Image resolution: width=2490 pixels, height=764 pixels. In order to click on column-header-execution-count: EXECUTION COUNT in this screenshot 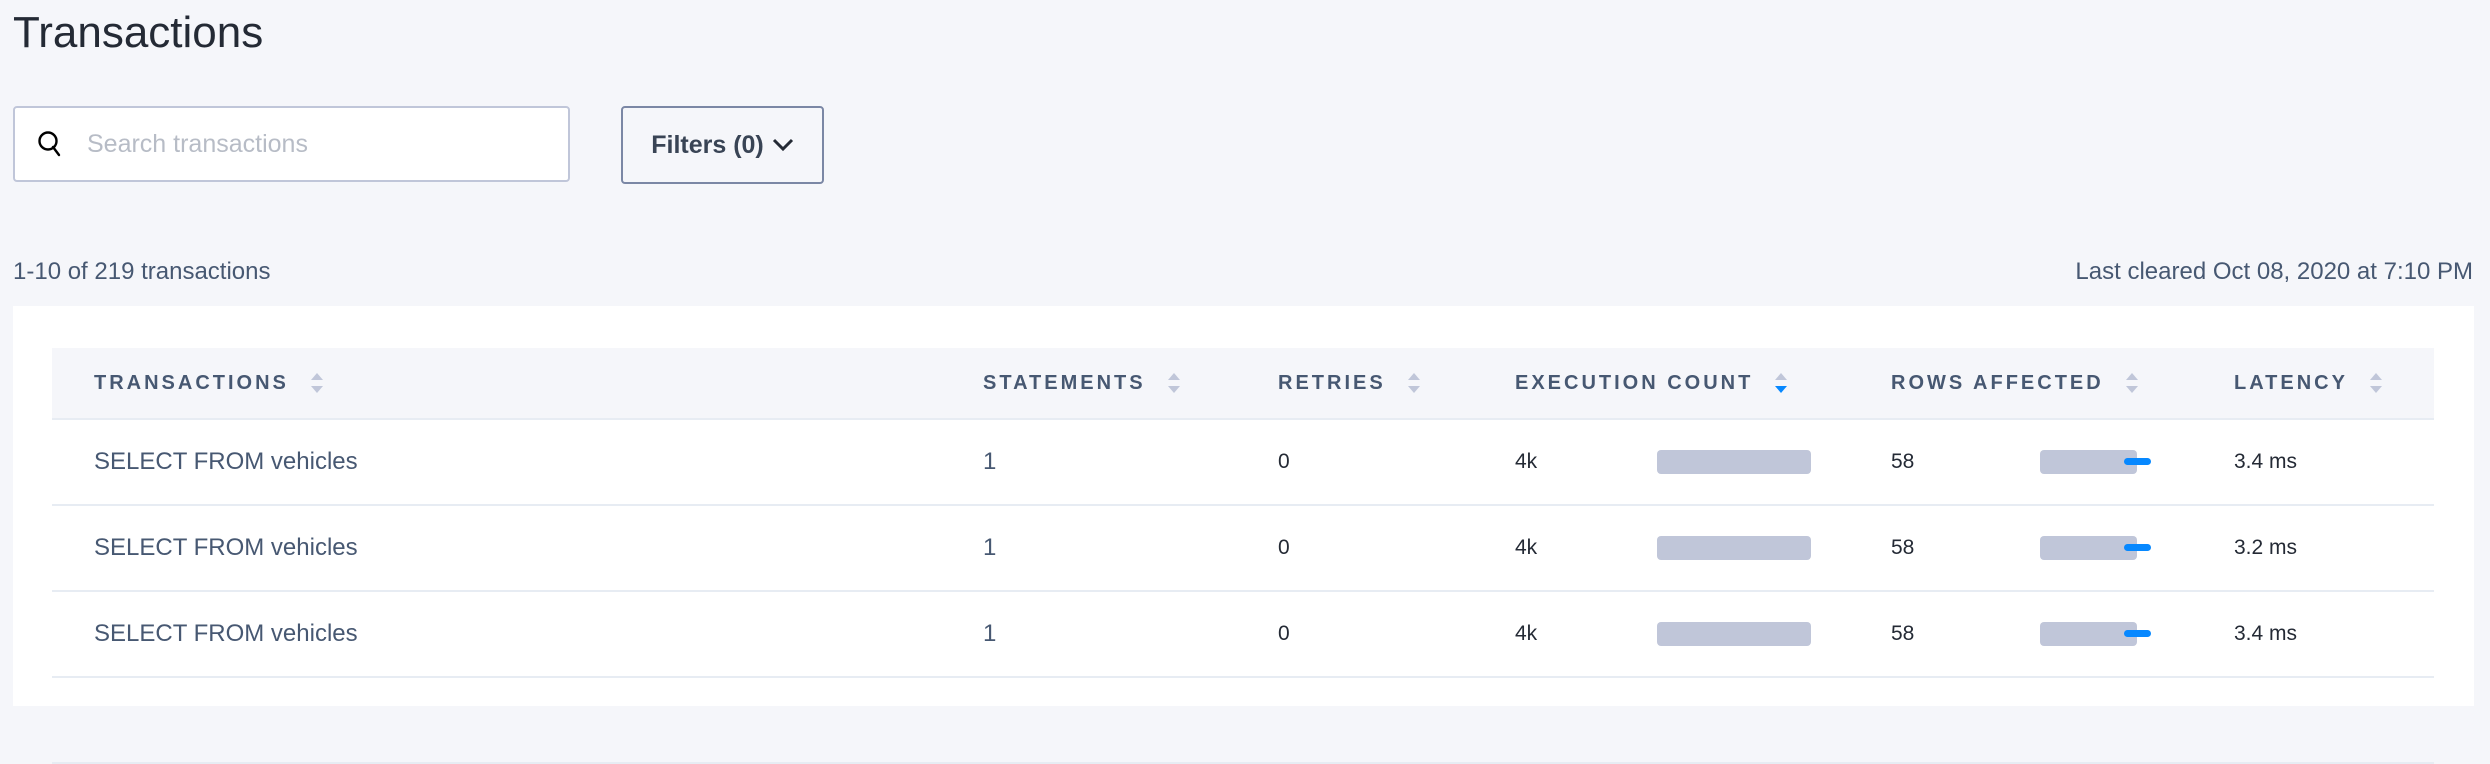, I will do `click(1703, 384)`.